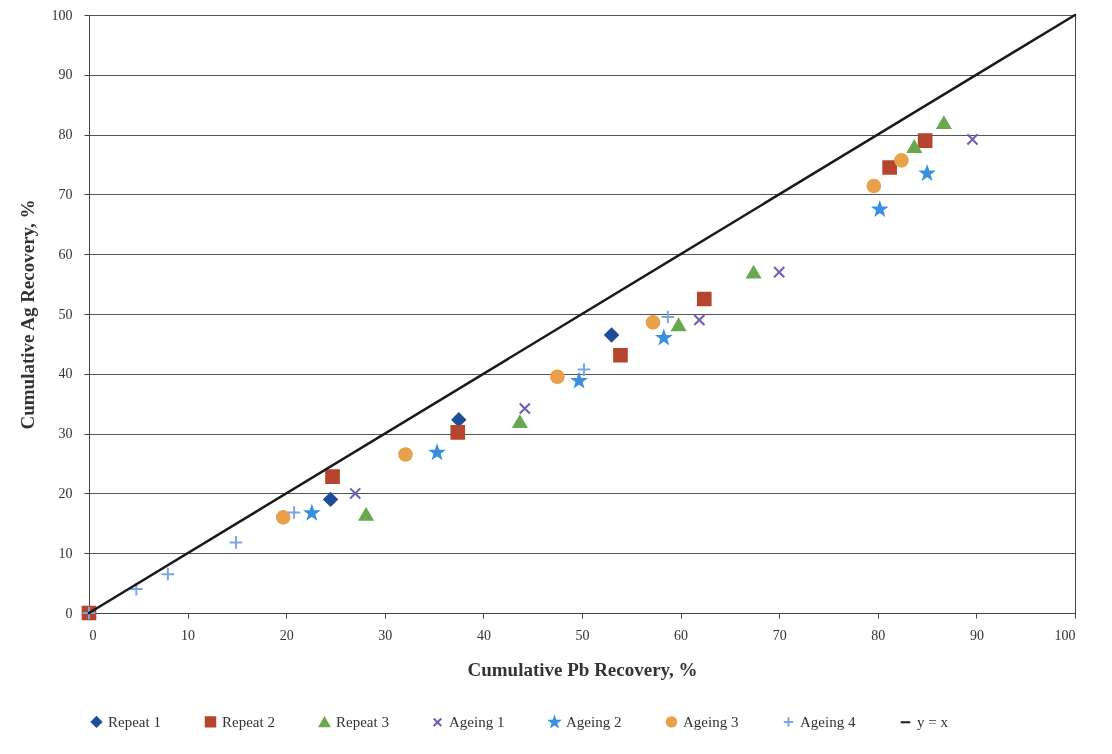 The width and height of the screenshot is (1112, 754). I want to click on legend-label: Repeat 2, so click(248, 721).